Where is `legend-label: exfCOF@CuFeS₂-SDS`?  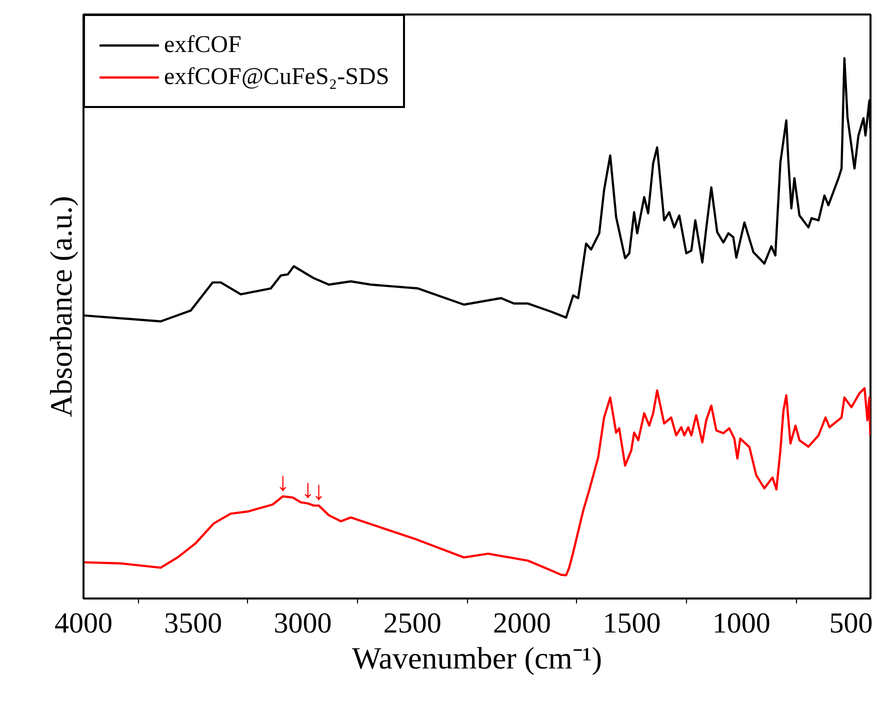 legend-label: exfCOF@CuFeS₂-SDS is located at coordinates (277, 77).